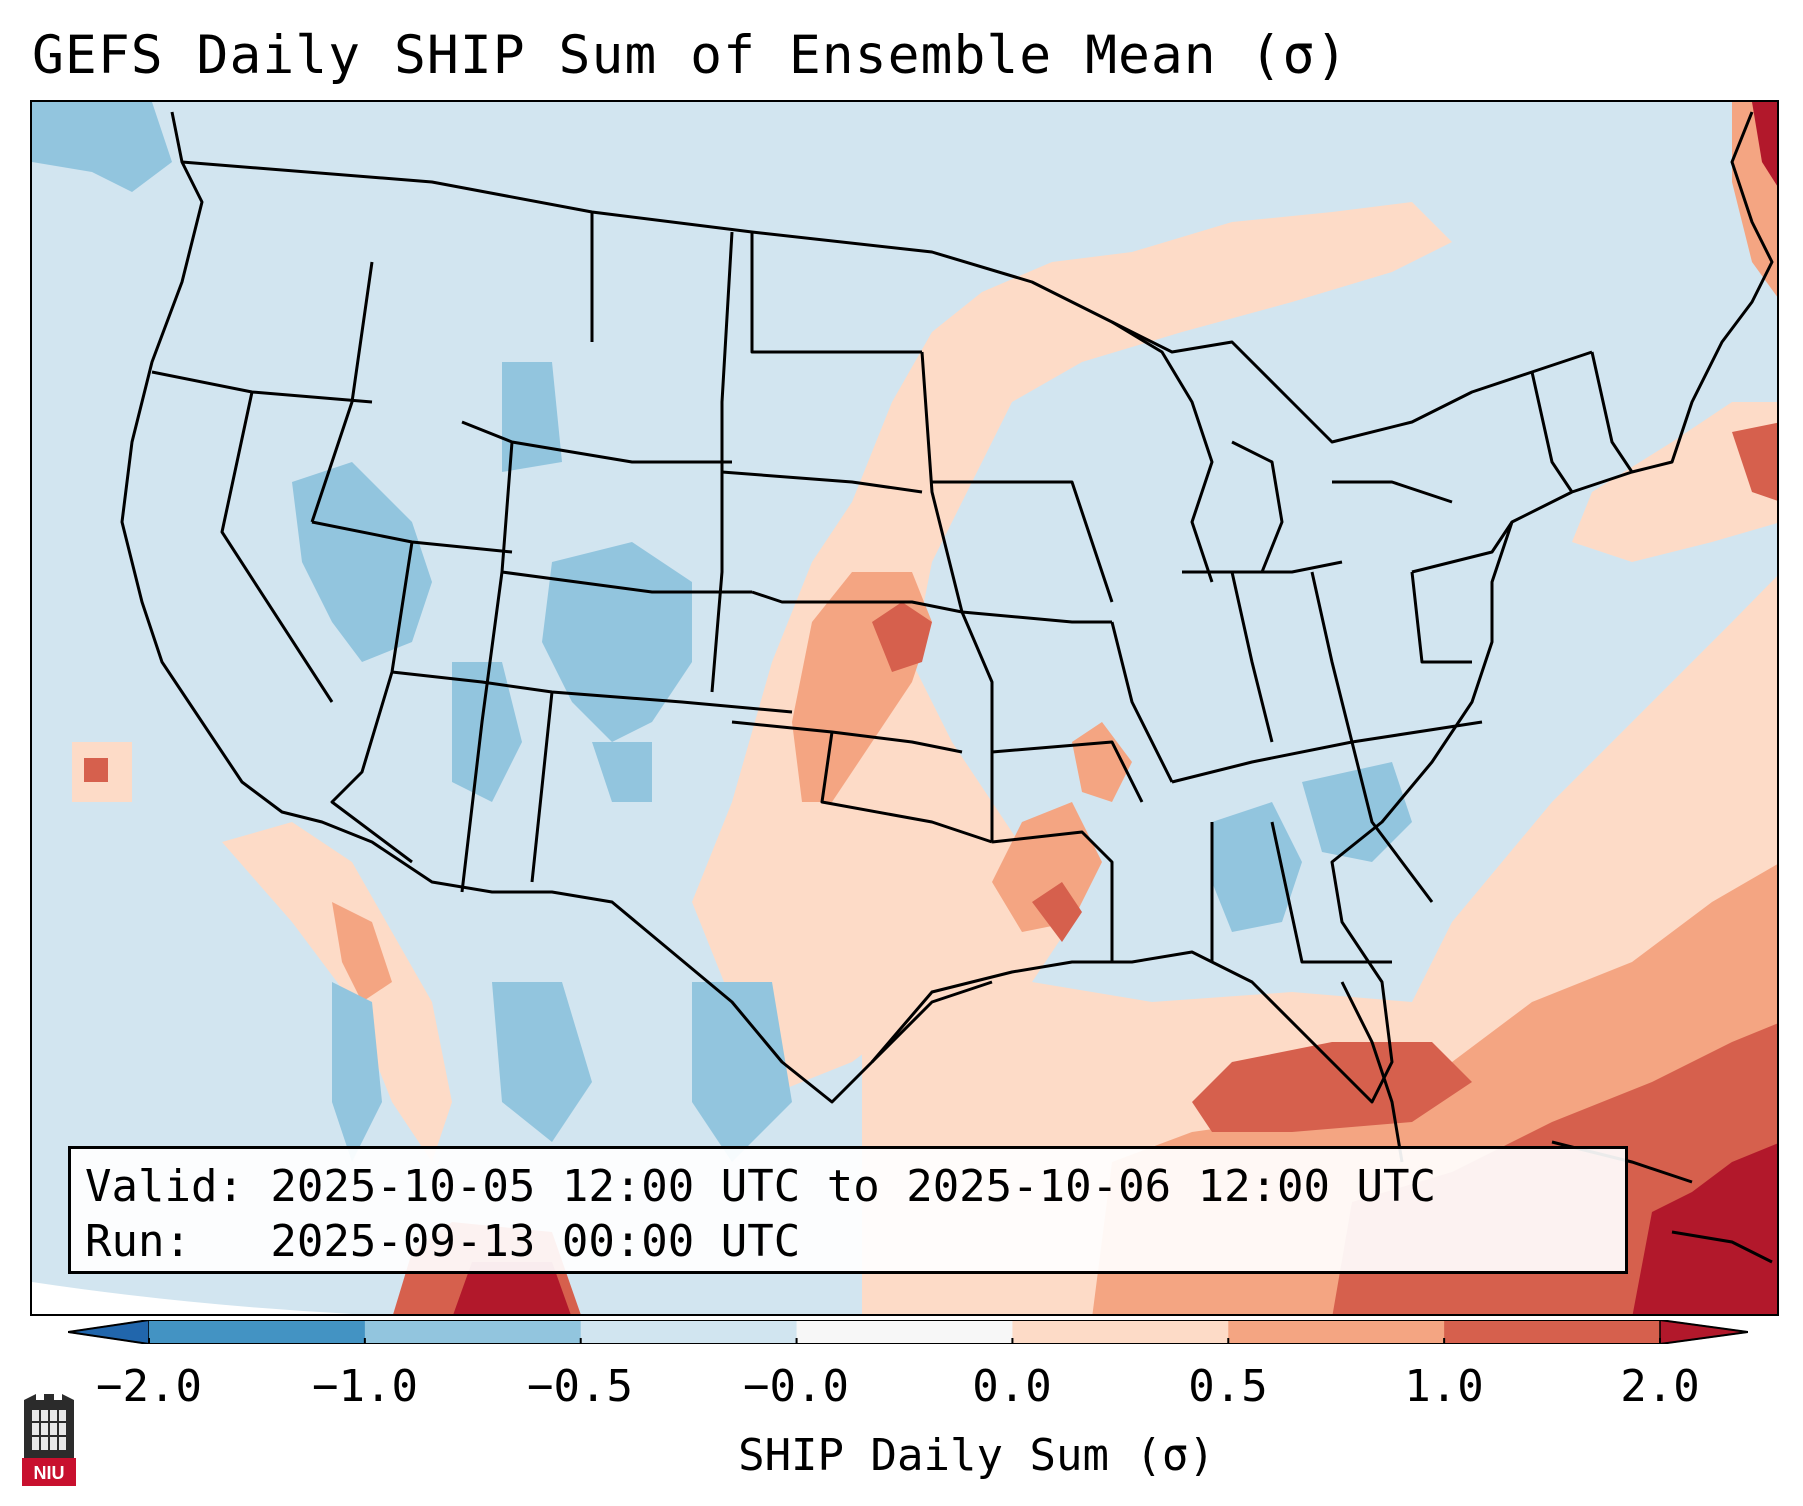 This screenshot has width=1803, height=1506. What do you see at coordinates (1660, 1386) in the screenshot?
I see `colorbar-tick-label: 2.0` at bounding box center [1660, 1386].